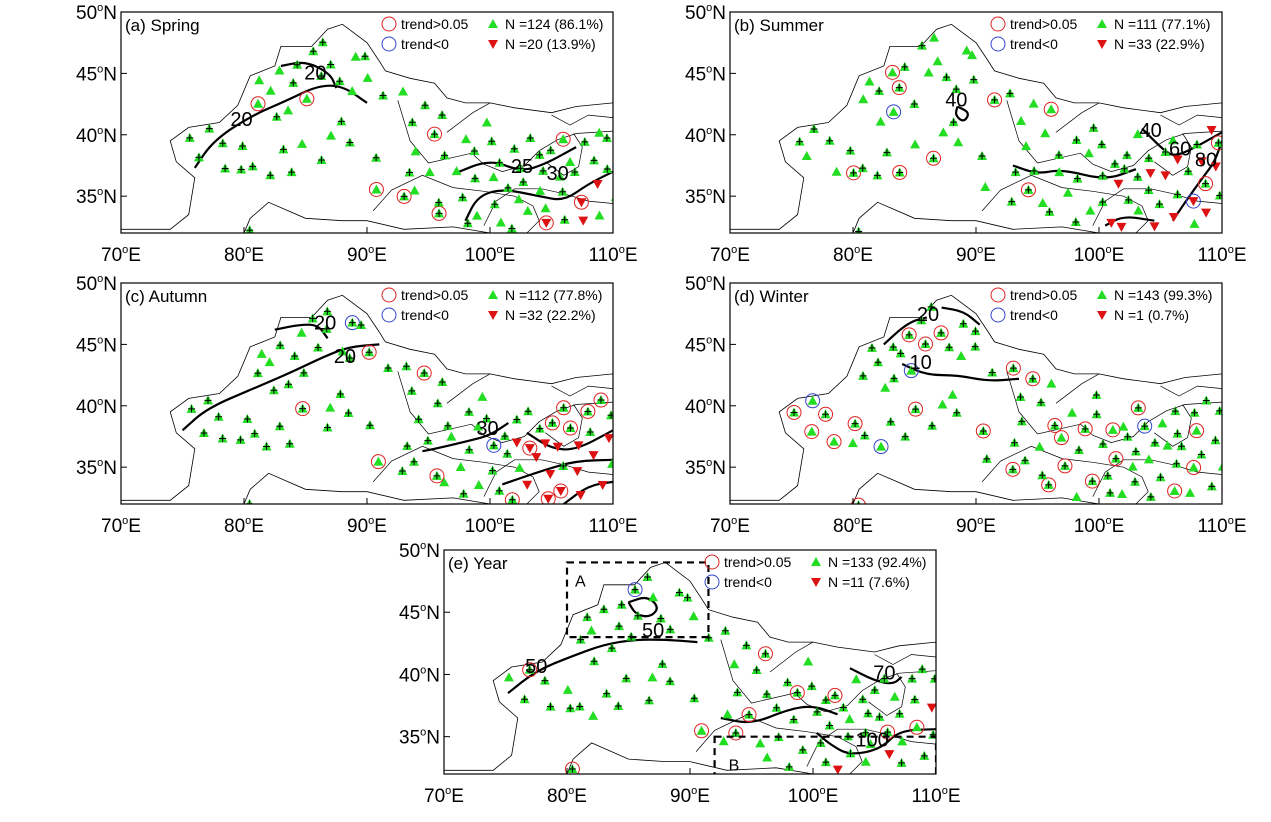  Describe the element at coordinates (1162, 24) in the screenshot. I see `legend-positive-count: N =111 (77.1%)` at that location.